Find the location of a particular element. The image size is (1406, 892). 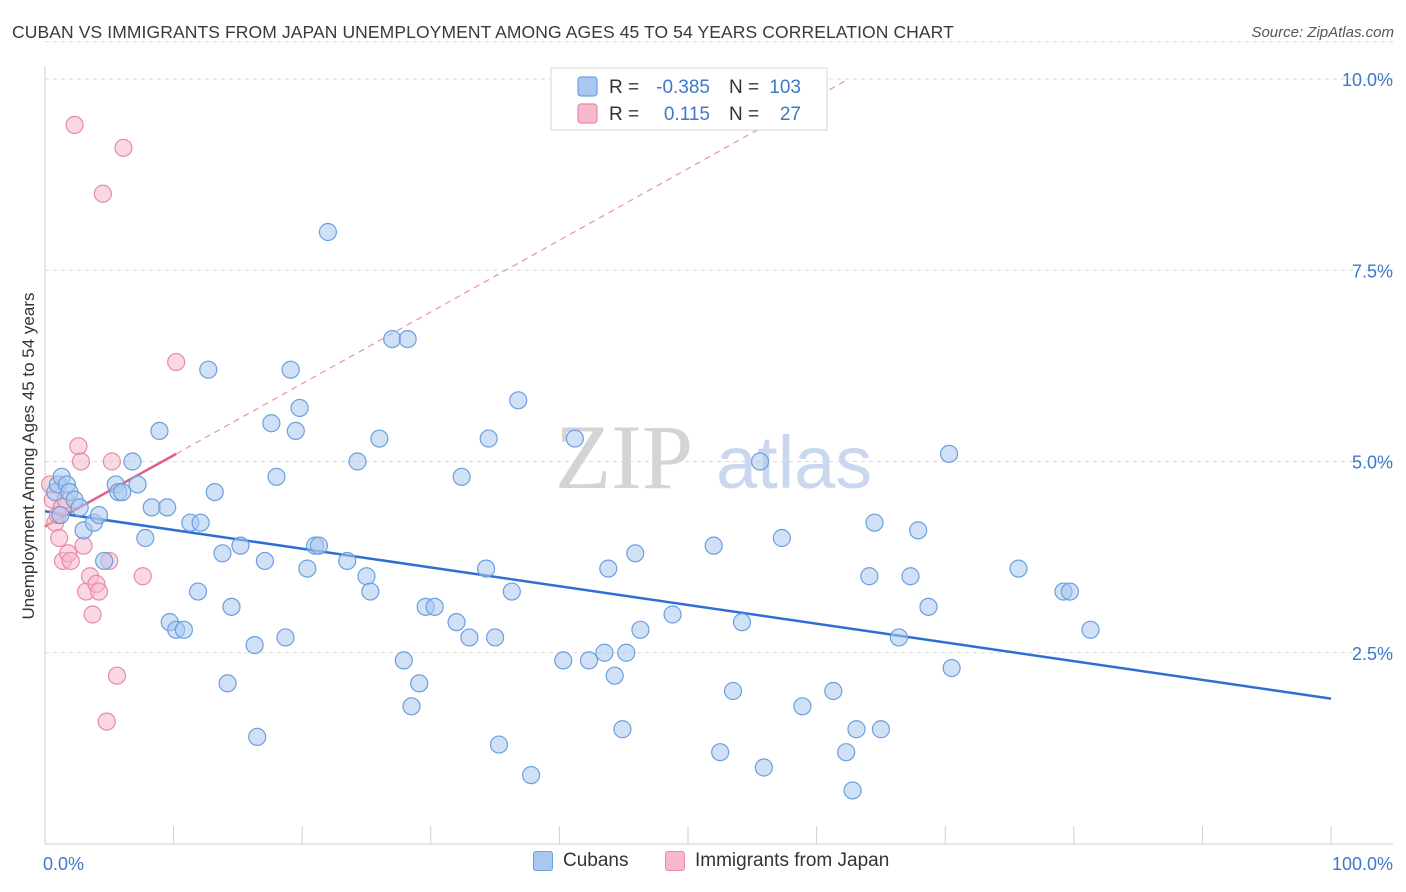

x-tick-label-min: 0.0% is located at coordinates (63, 864).